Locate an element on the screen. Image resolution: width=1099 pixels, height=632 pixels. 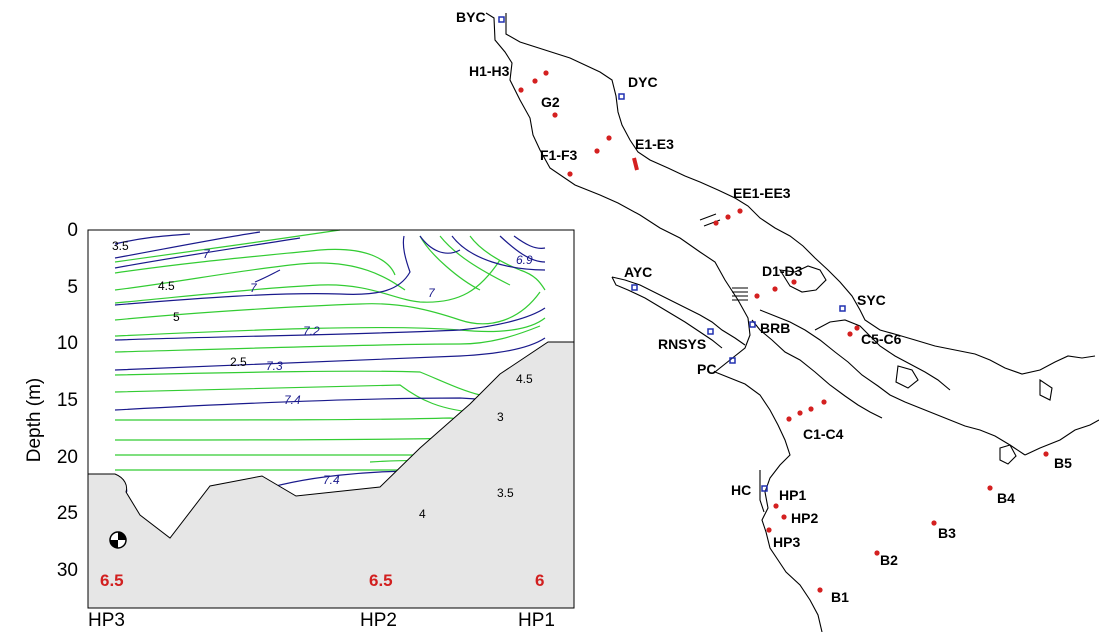
label-hp1: HP1 is located at coordinates (792, 495).